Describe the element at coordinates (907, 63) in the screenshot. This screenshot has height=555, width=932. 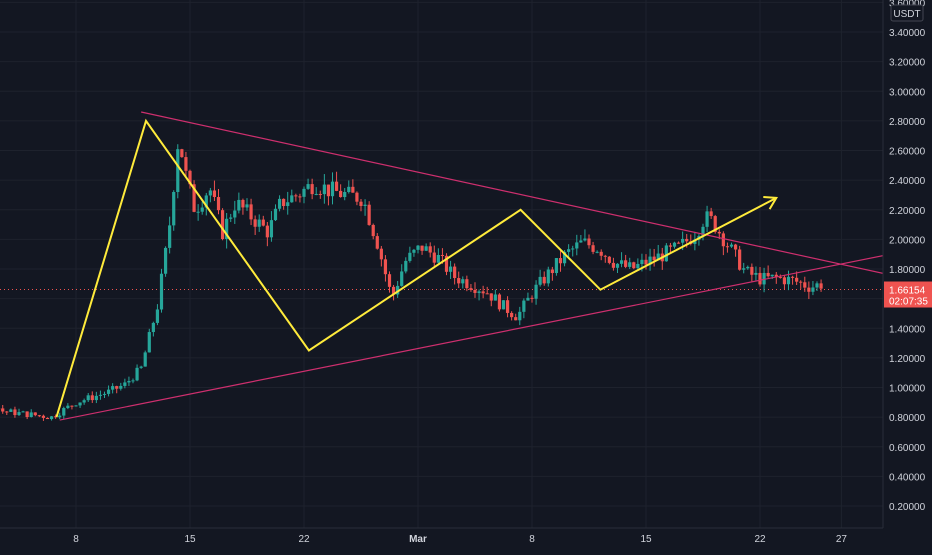
I see `y-tick-label: 3.20000` at that location.